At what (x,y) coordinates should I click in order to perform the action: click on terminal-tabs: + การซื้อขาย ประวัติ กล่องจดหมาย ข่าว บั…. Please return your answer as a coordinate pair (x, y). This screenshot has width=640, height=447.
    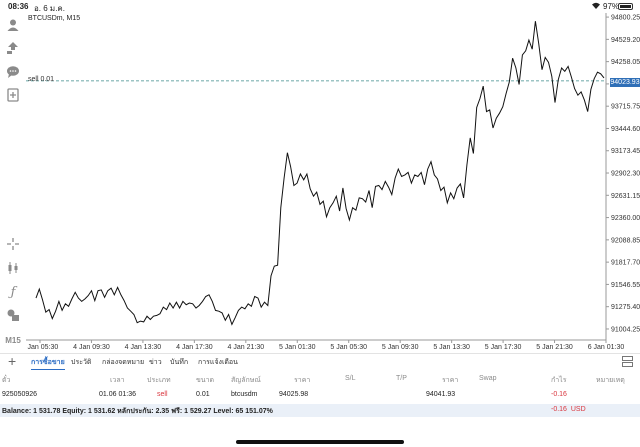
    Looking at the image, I should click on (320, 361).